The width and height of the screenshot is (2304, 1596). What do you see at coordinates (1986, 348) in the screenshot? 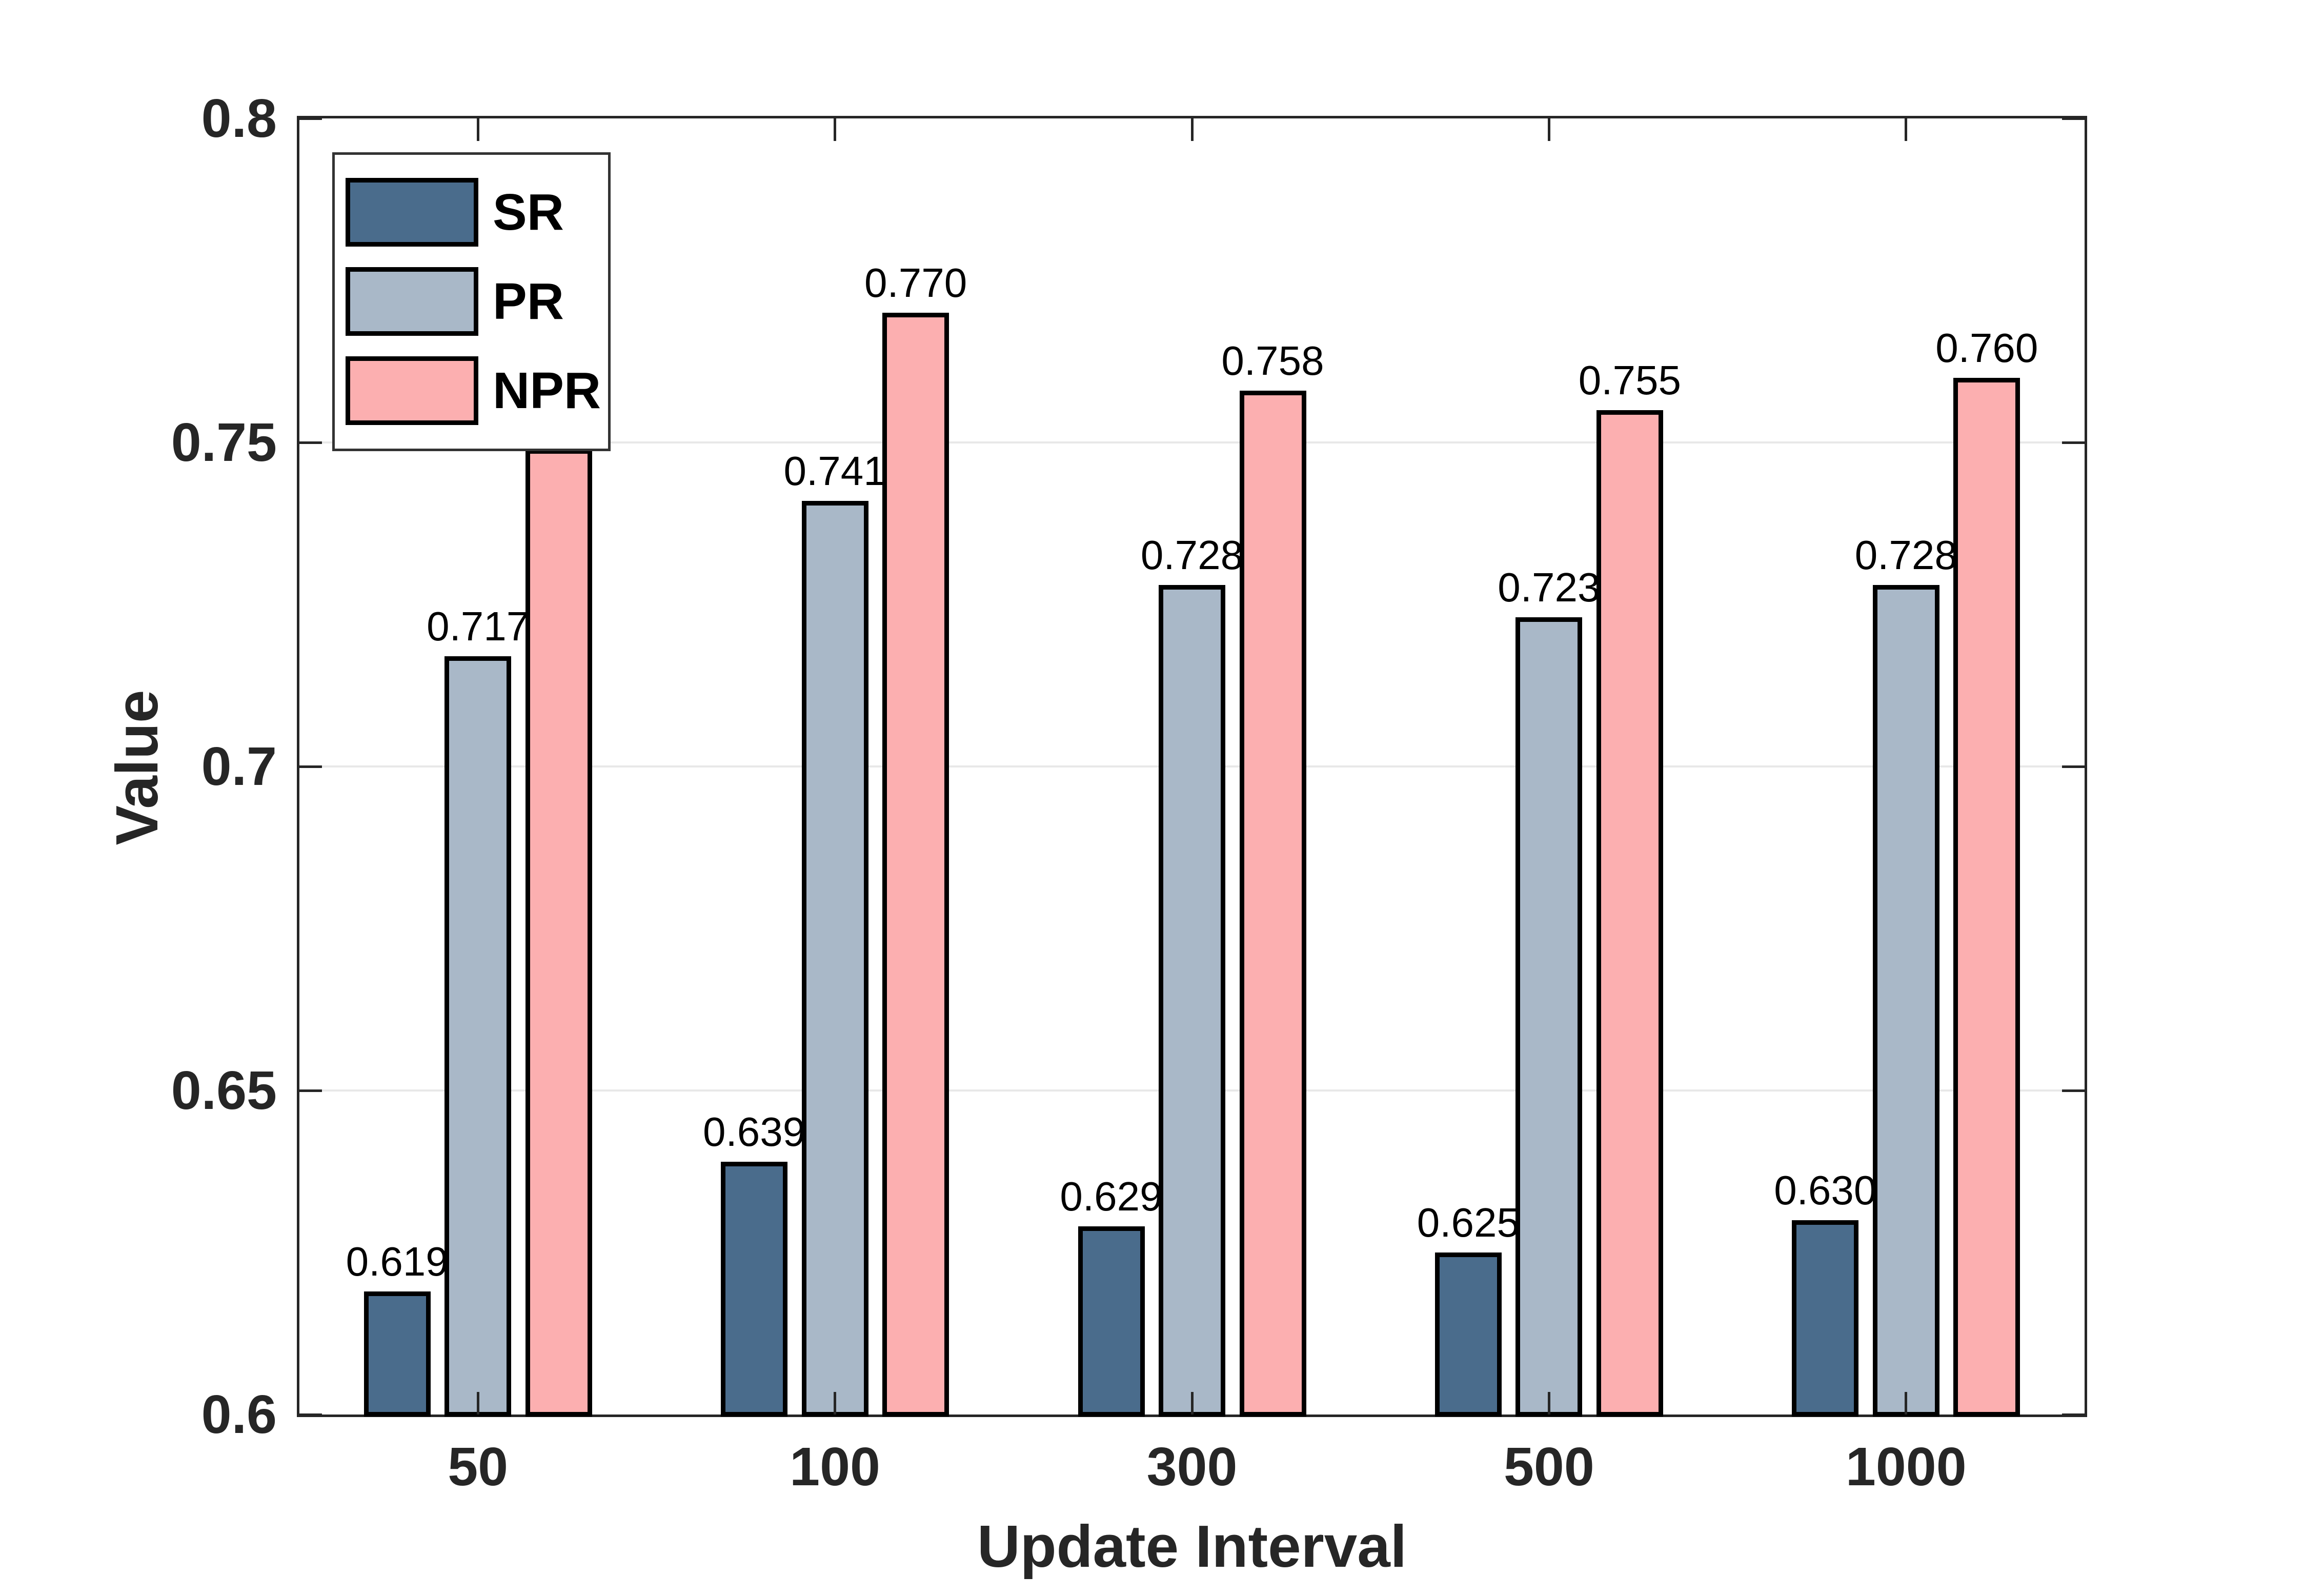
I see `bar-value-label-npr-1000: 0.760` at bounding box center [1986, 348].